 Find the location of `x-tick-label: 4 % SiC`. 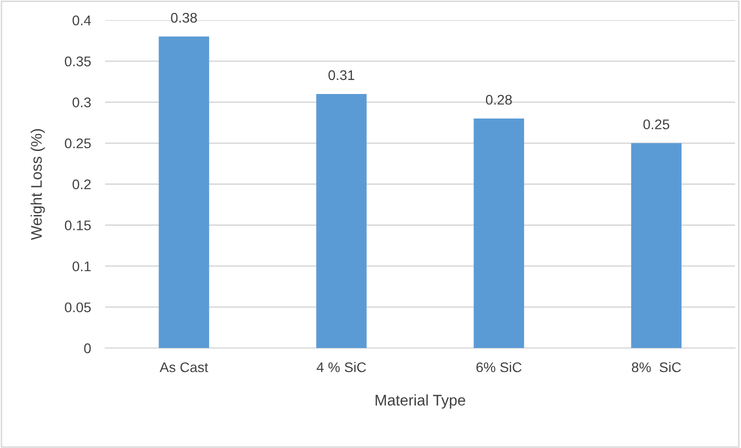

x-tick-label: 4 % SiC is located at coordinates (341, 367).